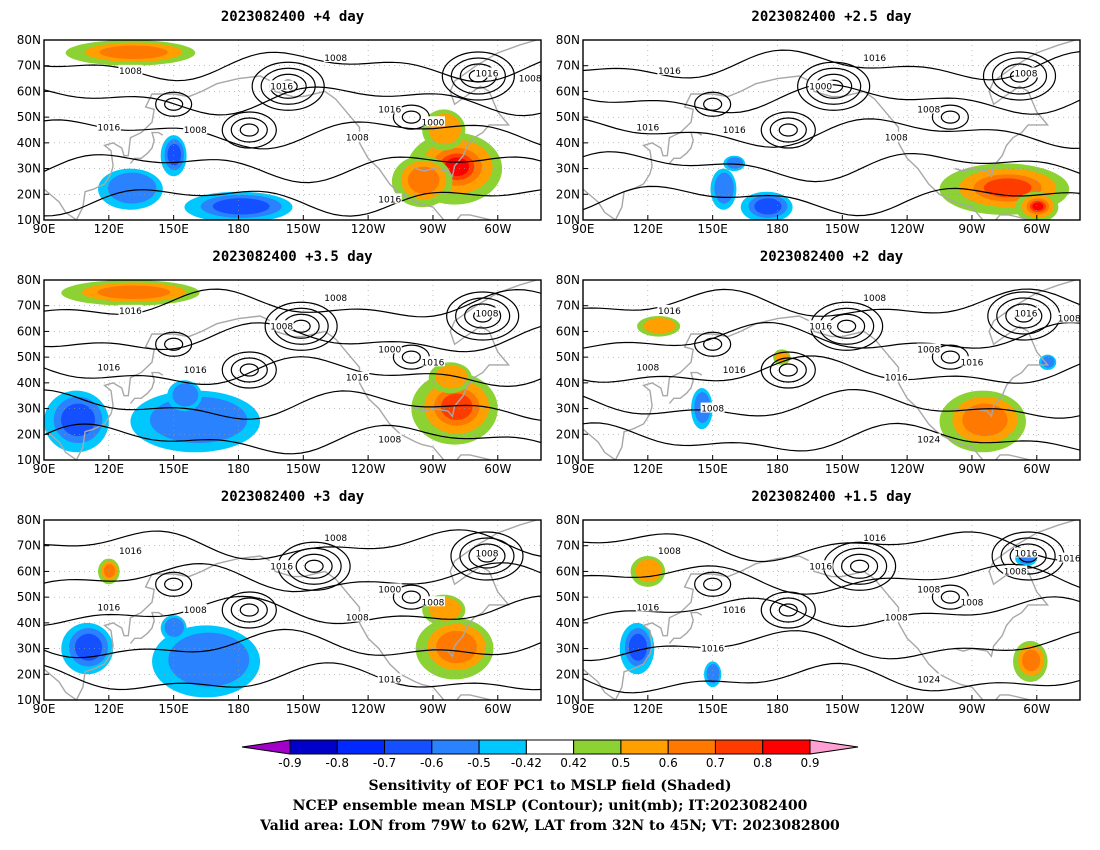  Describe the element at coordinates (293, 497) in the screenshot. I see `panel-title: 2023082400 +3 day` at that location.